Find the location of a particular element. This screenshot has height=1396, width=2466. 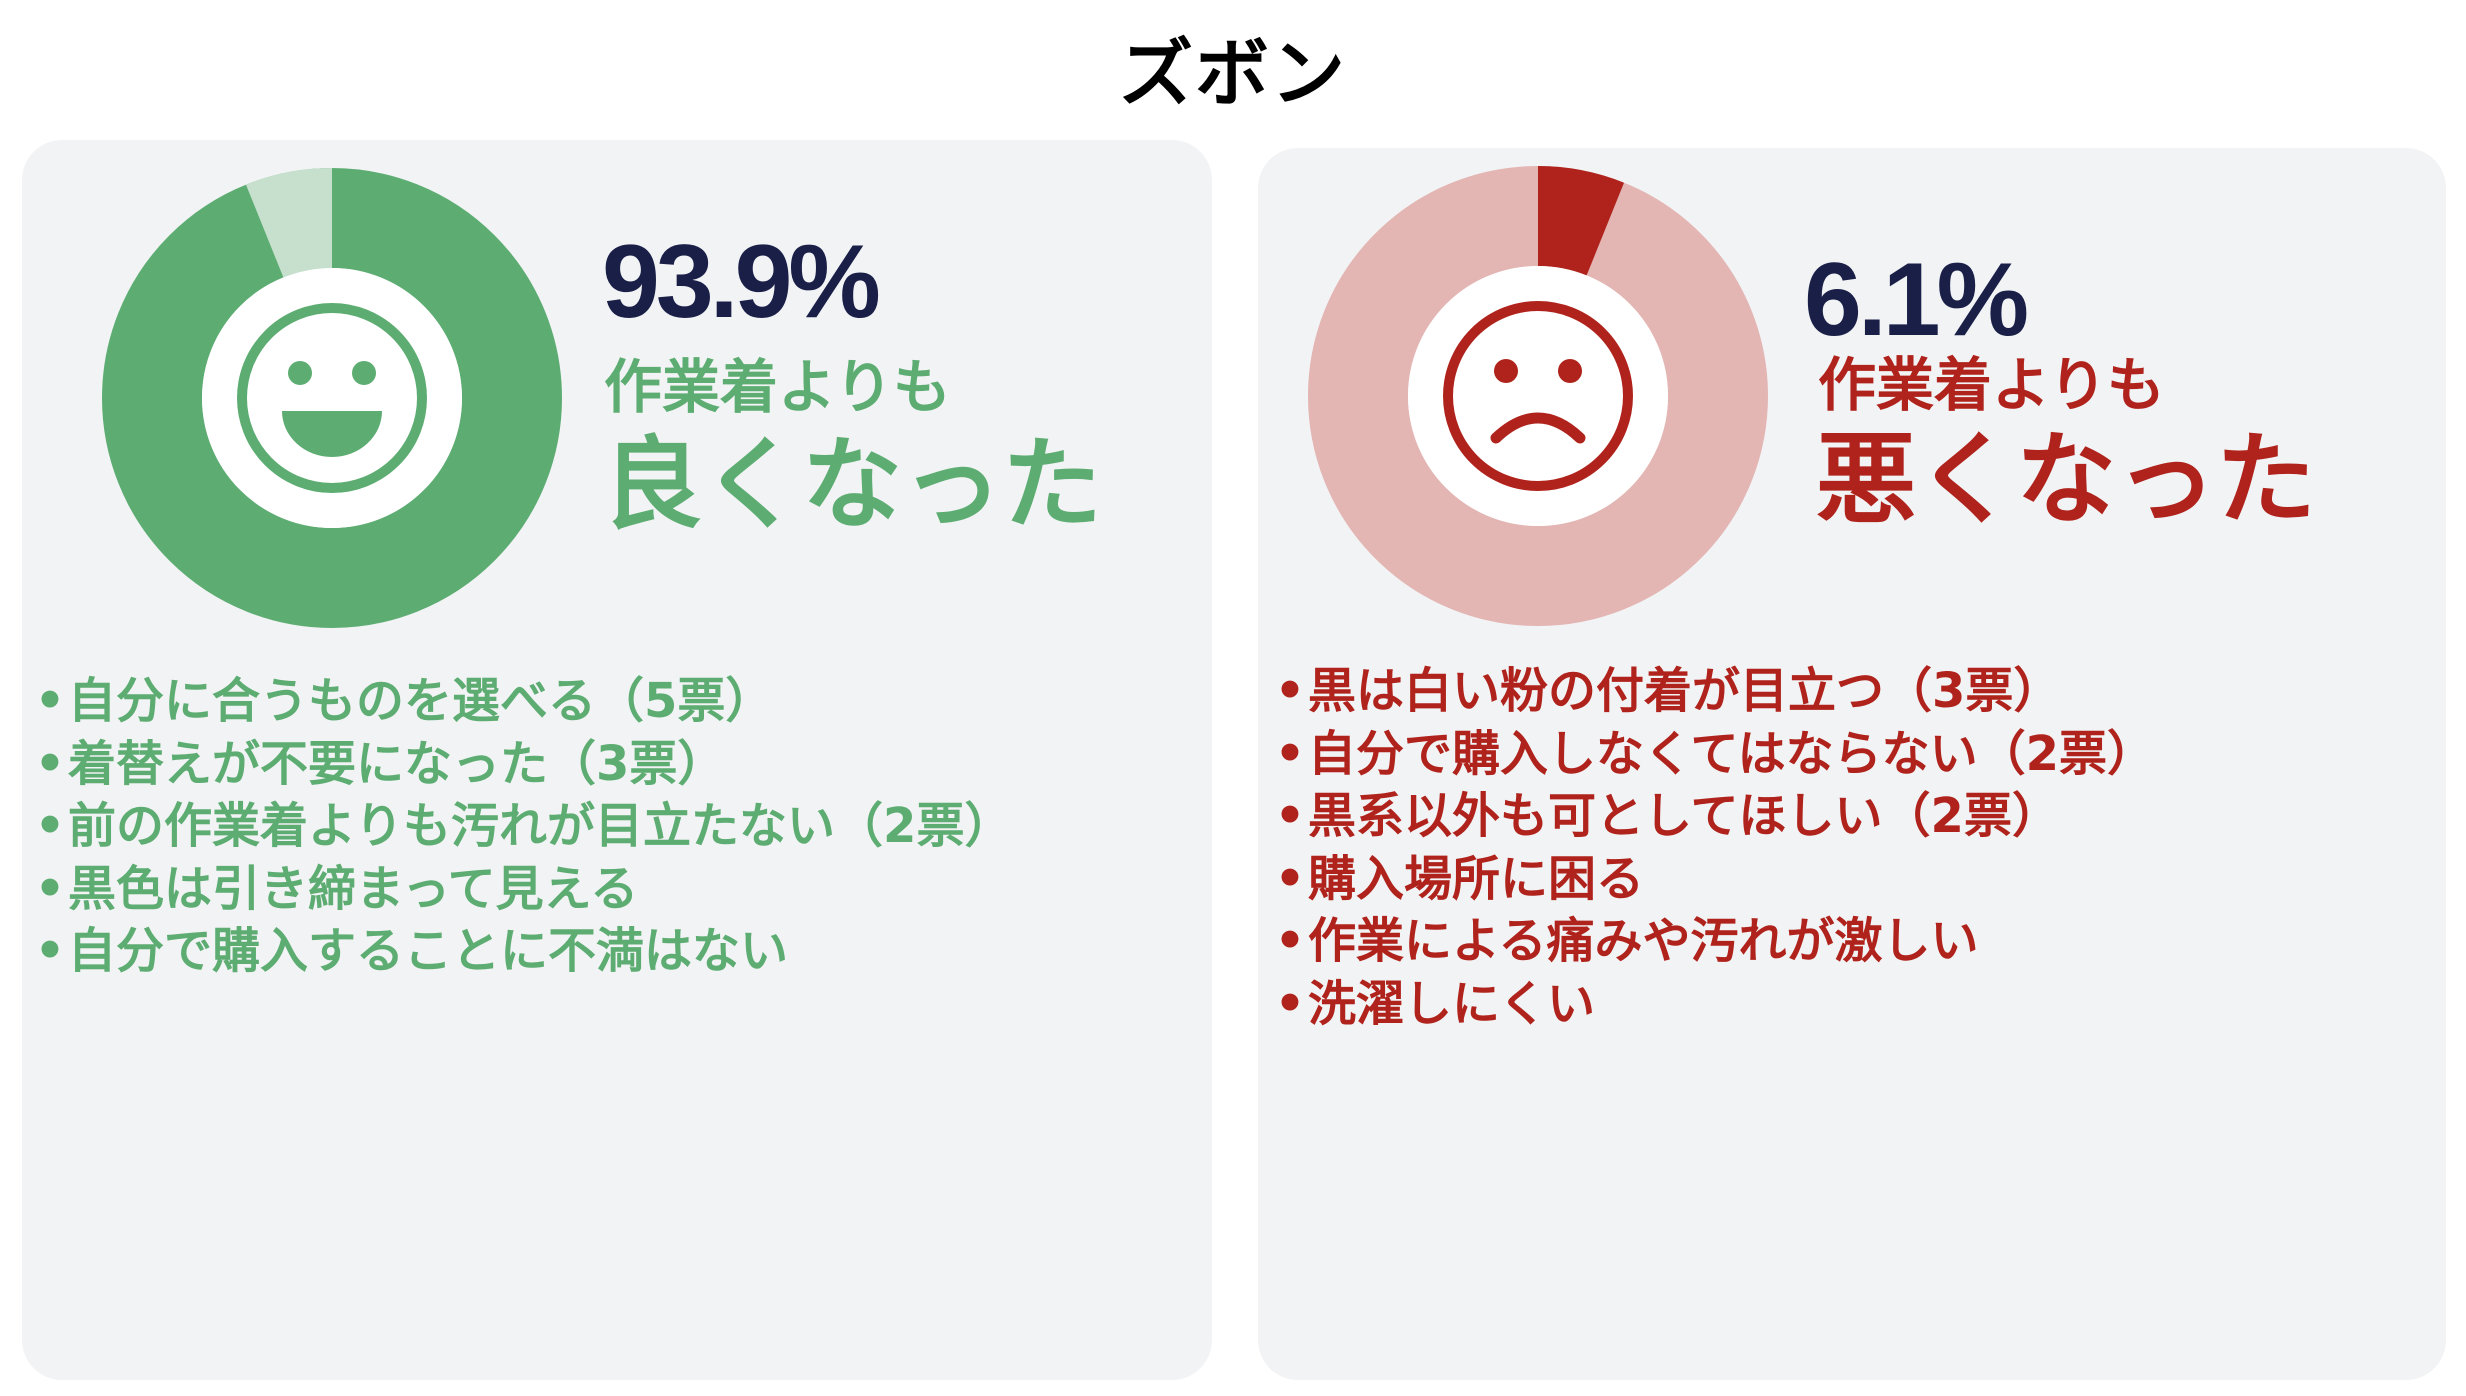

improved-donut-remainder-slice is located at coordinates (288, 223).